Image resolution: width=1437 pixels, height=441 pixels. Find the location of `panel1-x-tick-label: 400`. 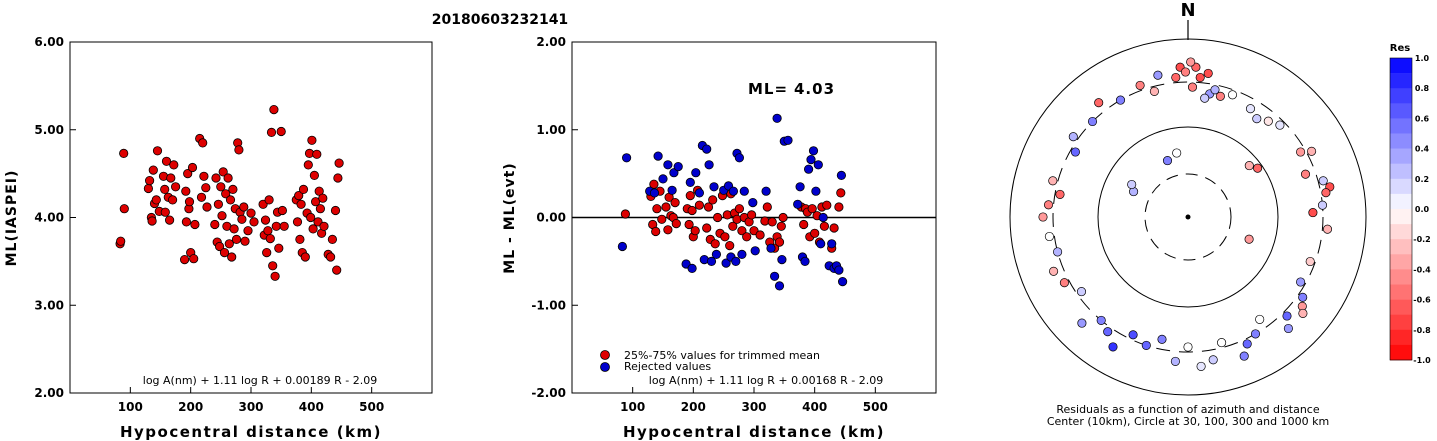

panel1-x-tick-label: 400 is located at coordinates (311, 407).